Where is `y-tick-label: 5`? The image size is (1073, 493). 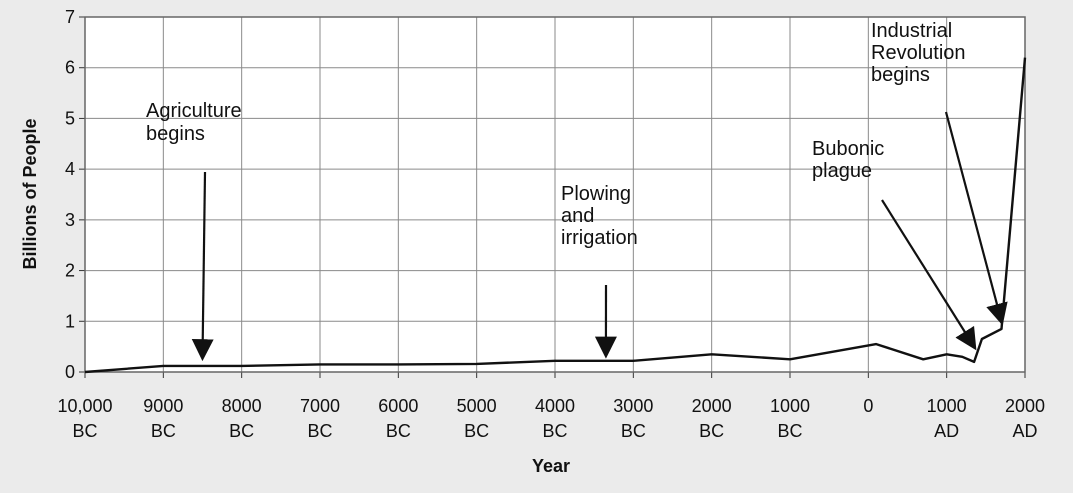
y-tick-label: 5 is located at coordinates (70, 118).